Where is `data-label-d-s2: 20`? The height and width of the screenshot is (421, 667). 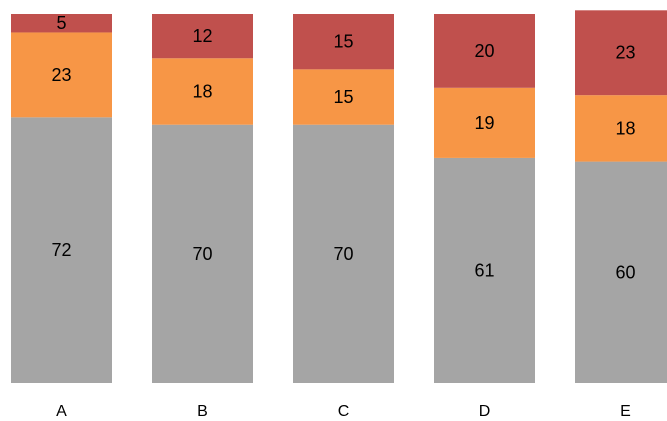
data-label-d-s2: 20 is located at coordinates (484, 51).